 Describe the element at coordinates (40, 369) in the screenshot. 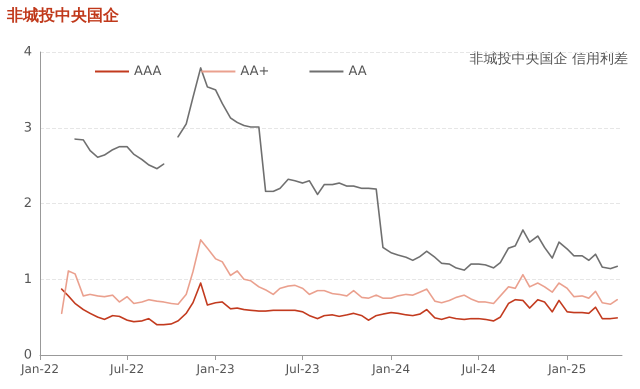

I see `x-tick-label: Jan-22` at that location.